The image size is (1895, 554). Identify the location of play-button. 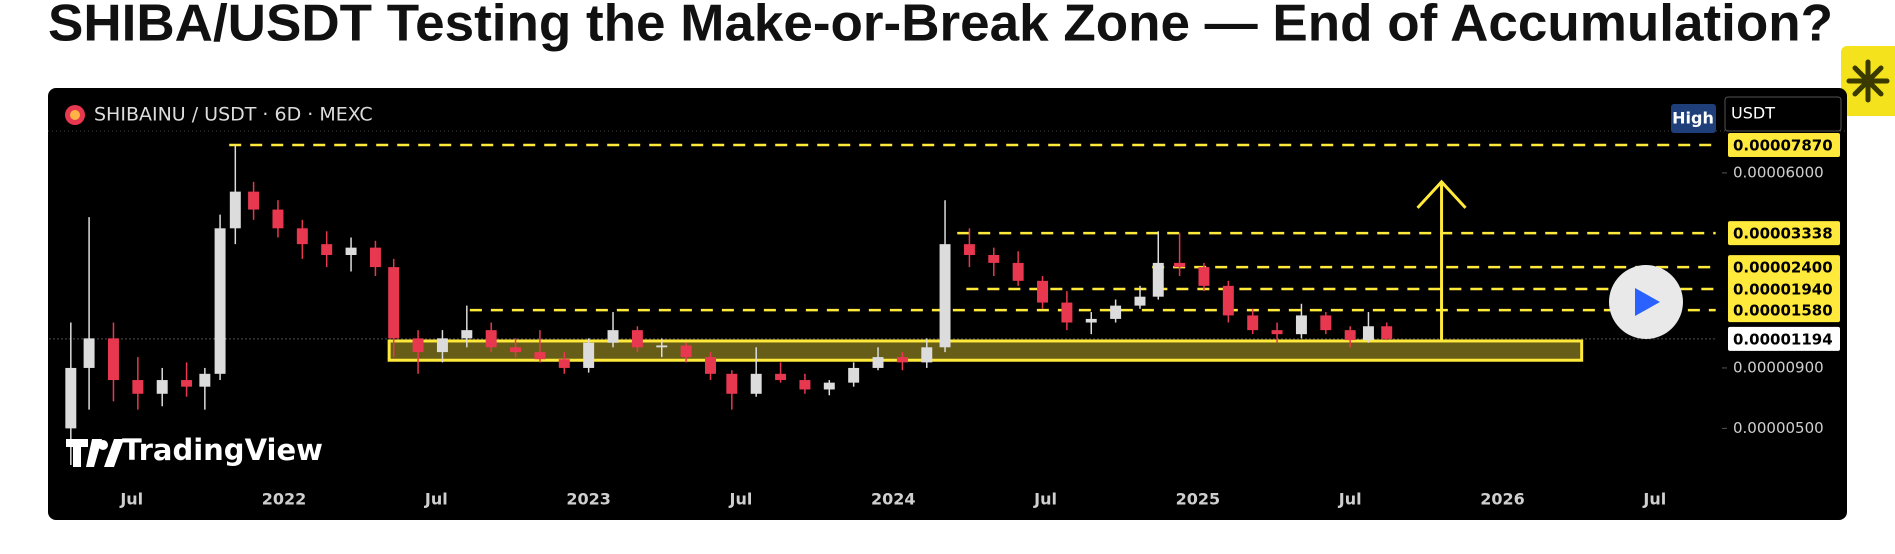
(1646, 302).